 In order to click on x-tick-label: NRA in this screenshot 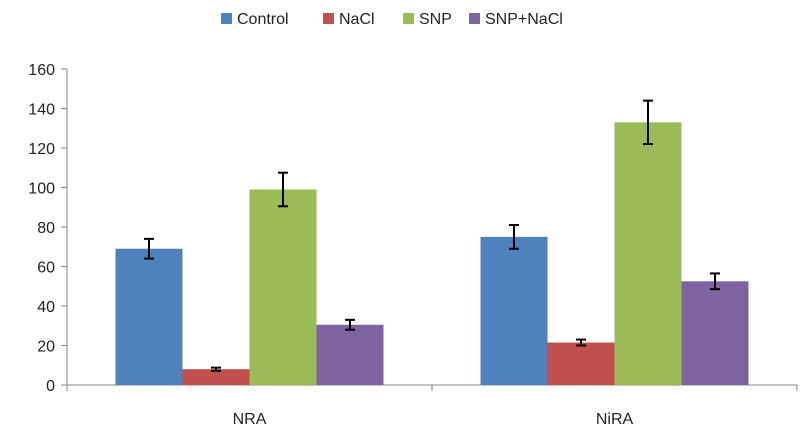, I will do `click(250, 419)`.